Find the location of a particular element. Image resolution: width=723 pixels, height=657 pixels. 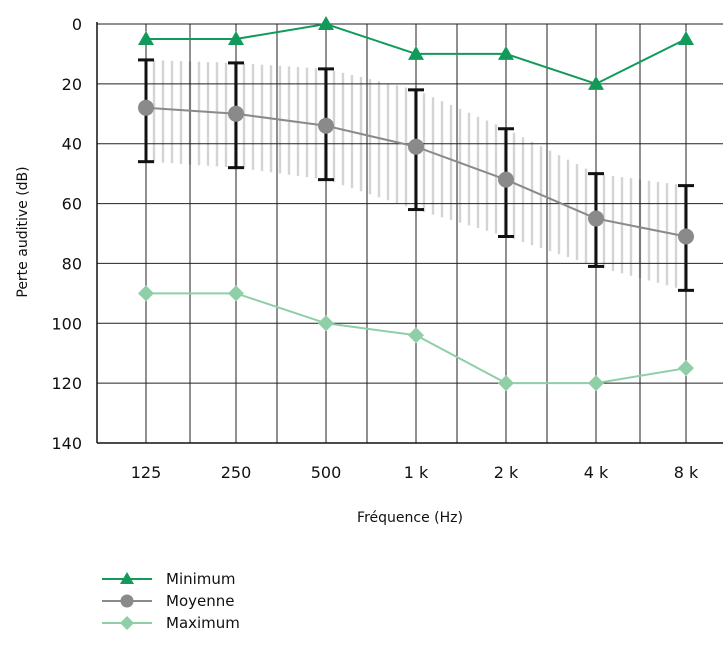

legend-minimum-symbol is located at coordinates (127, 578).